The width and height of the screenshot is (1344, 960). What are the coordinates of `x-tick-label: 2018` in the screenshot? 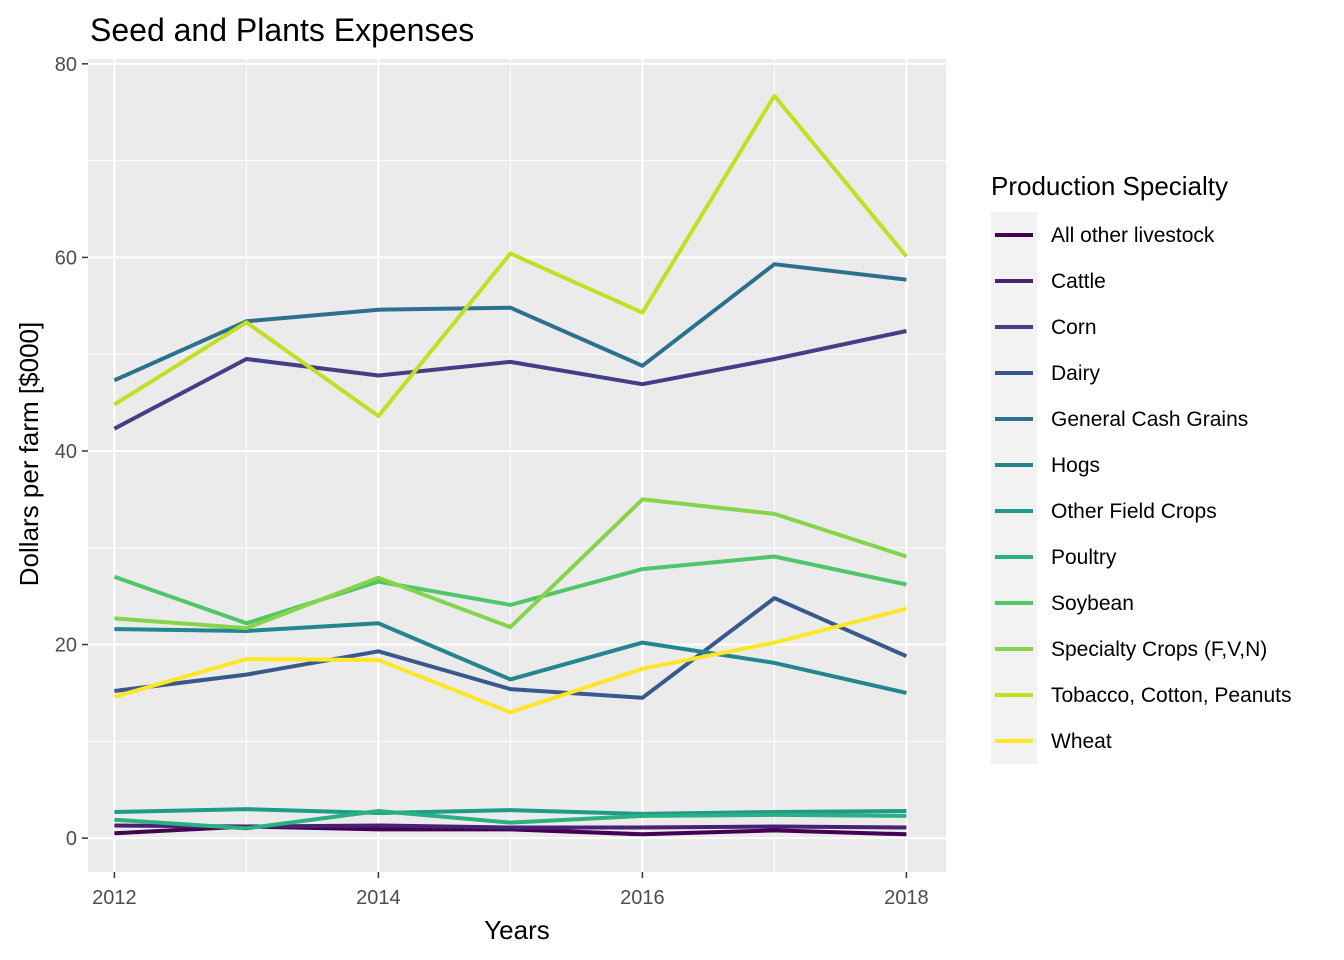 It's located at (906, 898).